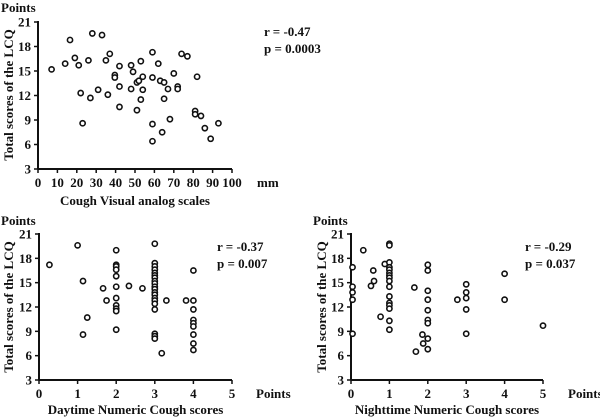 This screenshot has width=600, height=419. What do you see at coordinates (447, 409) in the screenshot?
I see `x-axis-title: Nighttime Numeric Cough scores` at bounding box center [447, 409].